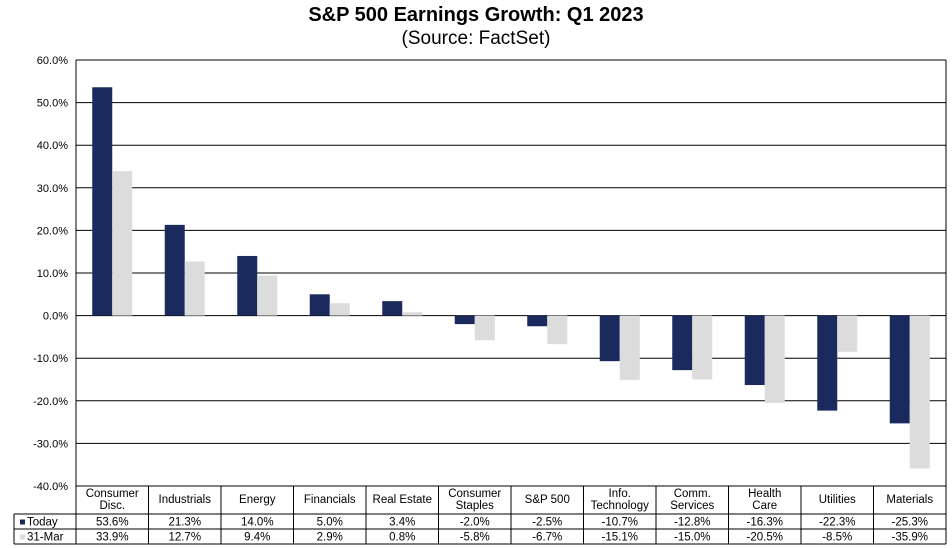 This screenshot has width=952, height=548. What do you see at coordinates (765, 538) in the screenshot?
I see `data-label: -20.5%` at bounding box center [765, 538].